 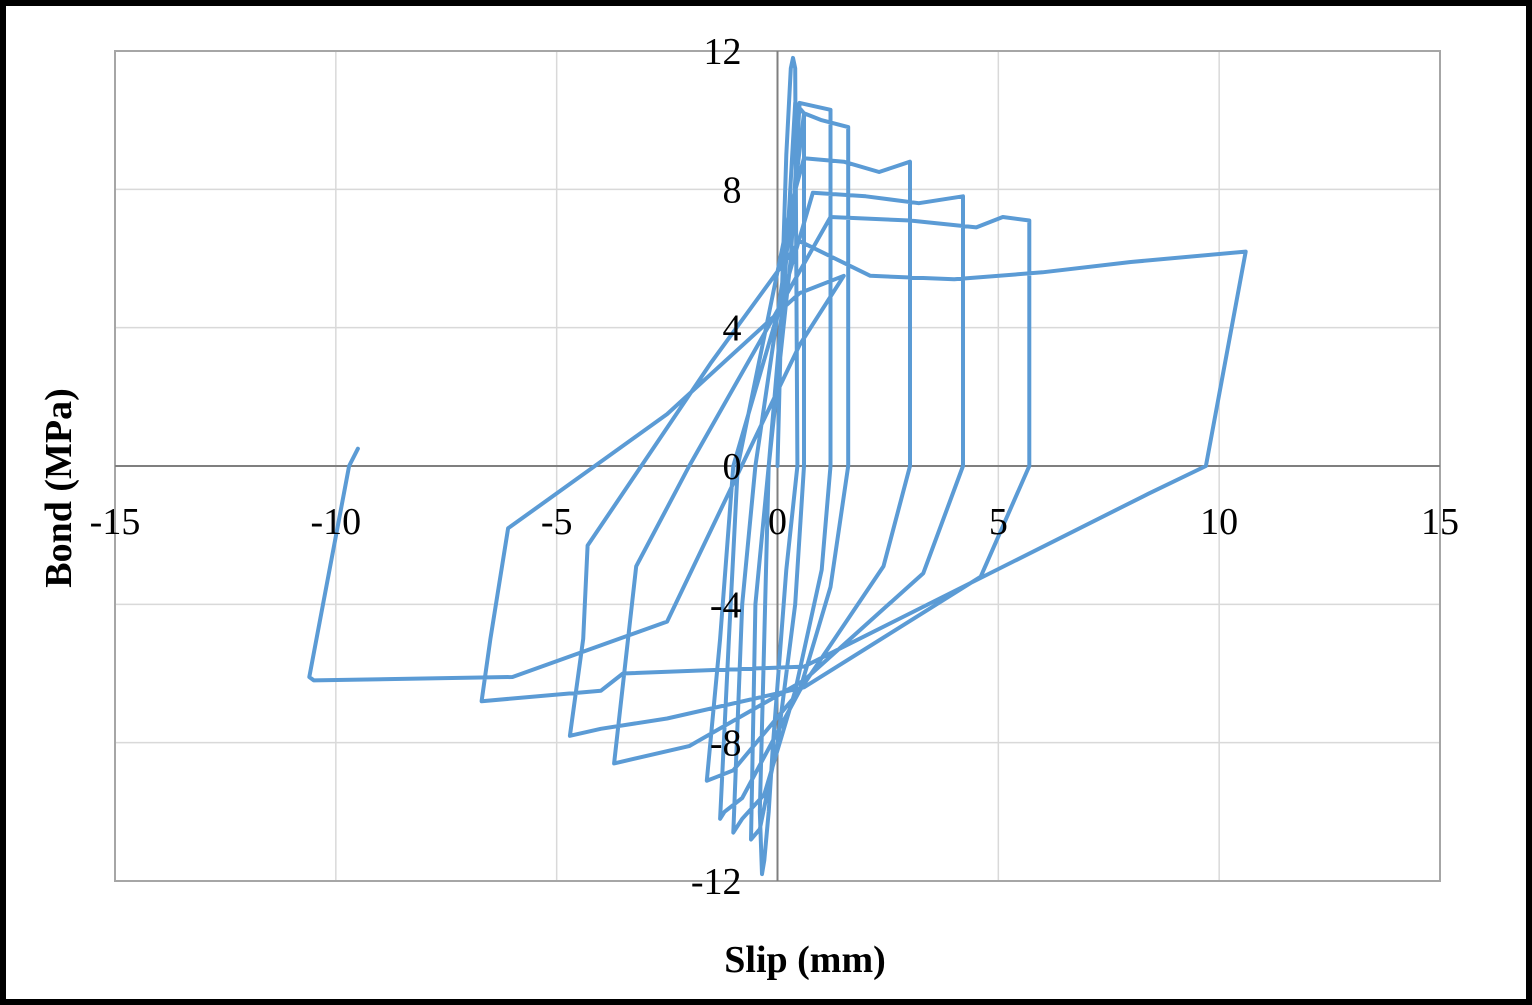 What do you see at coordinates (726, 605) in the screenshot?
I see `y-tick-label: -4` at bounding box center [726, 605].